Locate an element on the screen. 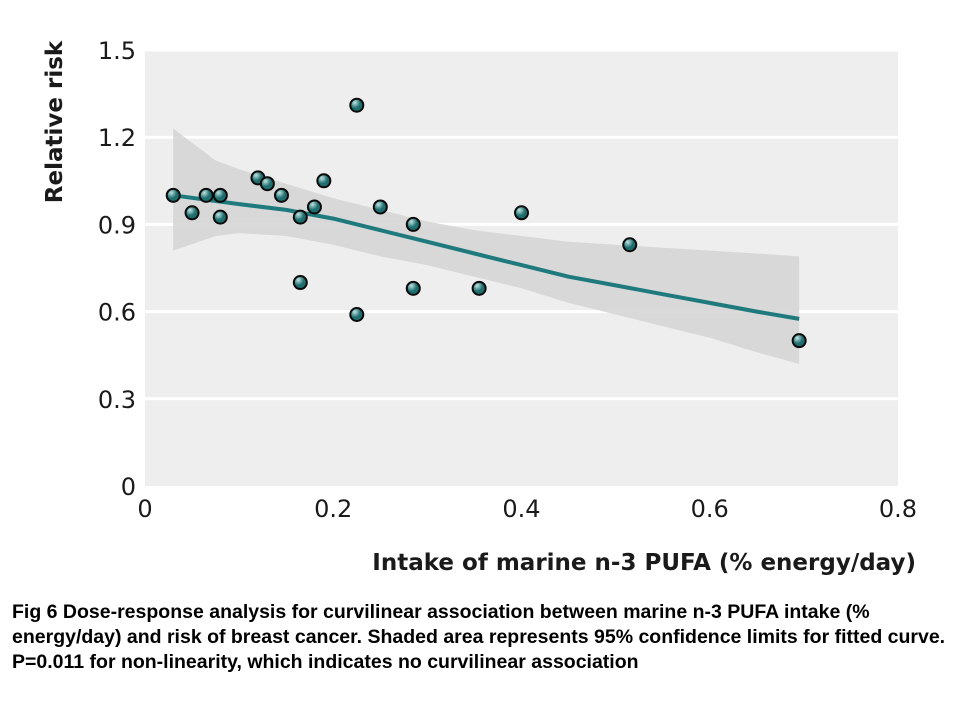 This screenshot has width=960, height=720. y-tick-label: 0.3 is located at coordinates (117, 400).